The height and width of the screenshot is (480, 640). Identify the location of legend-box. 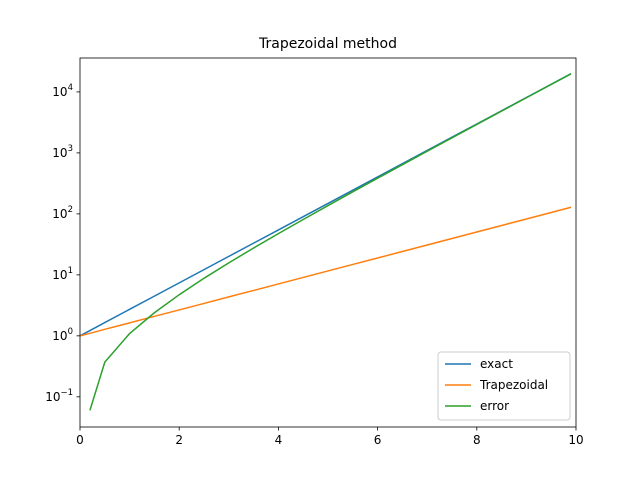
(504, 386).